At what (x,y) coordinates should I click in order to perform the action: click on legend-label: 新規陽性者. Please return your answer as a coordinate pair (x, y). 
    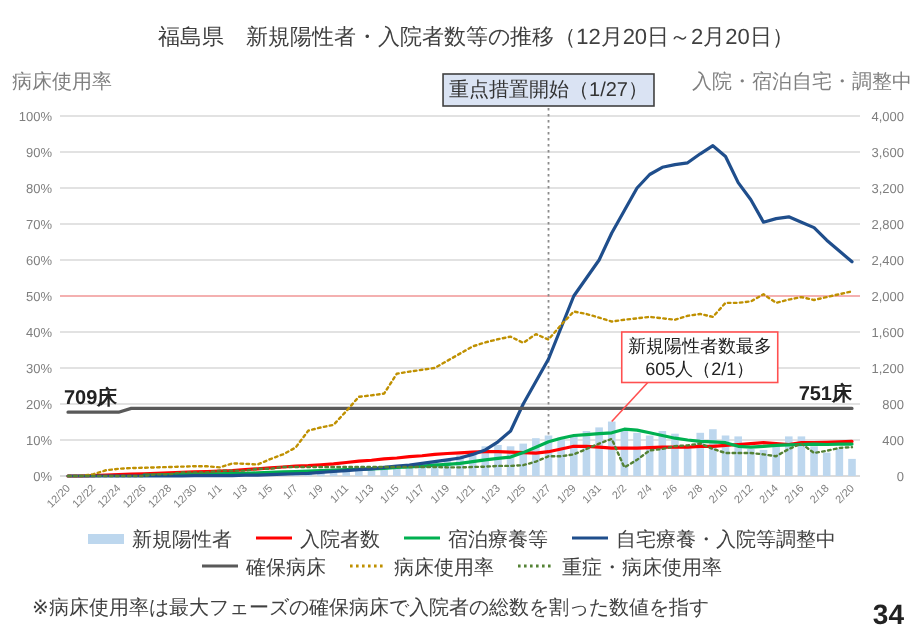
    Looking at the image, I should click on (182, 540).